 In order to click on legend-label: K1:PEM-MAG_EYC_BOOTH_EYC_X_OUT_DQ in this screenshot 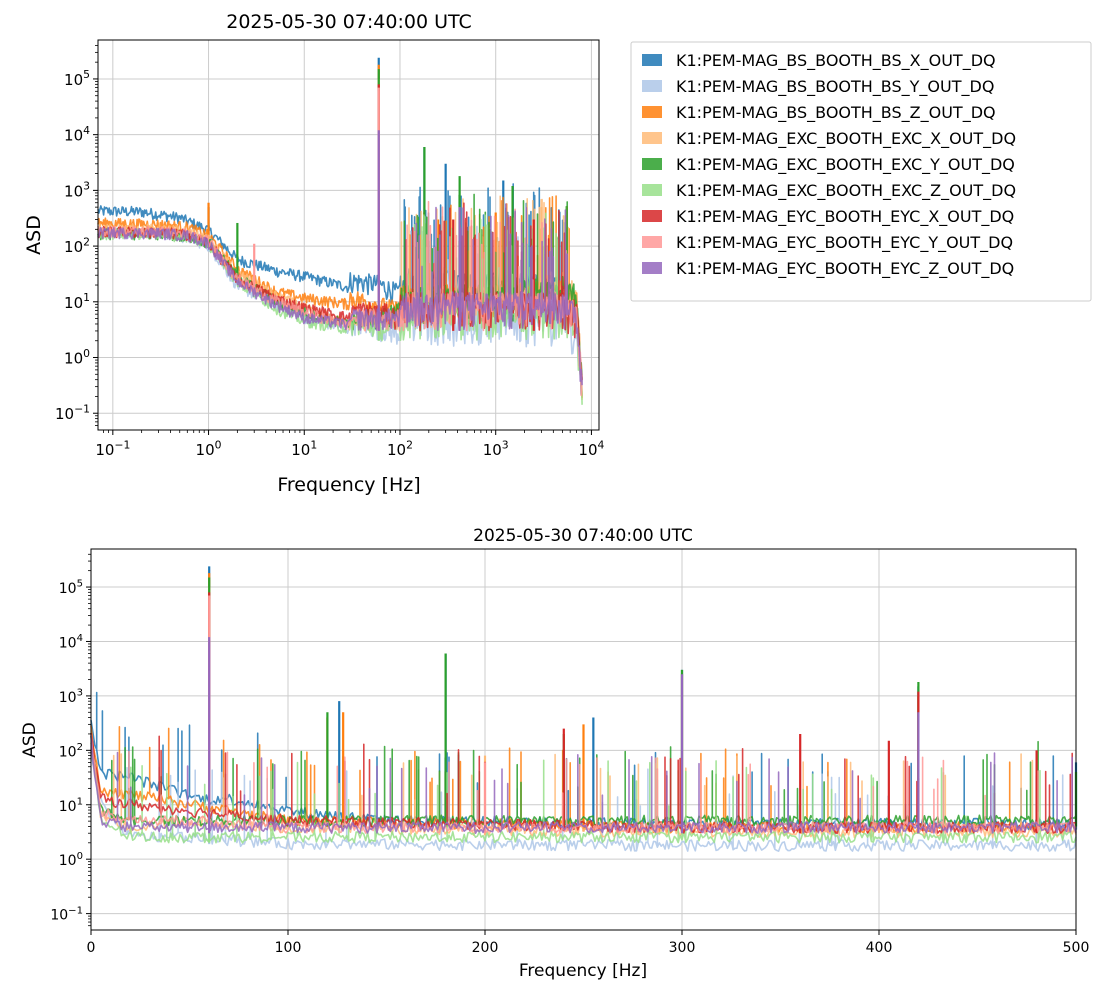, I will do `click(845, 217)`.